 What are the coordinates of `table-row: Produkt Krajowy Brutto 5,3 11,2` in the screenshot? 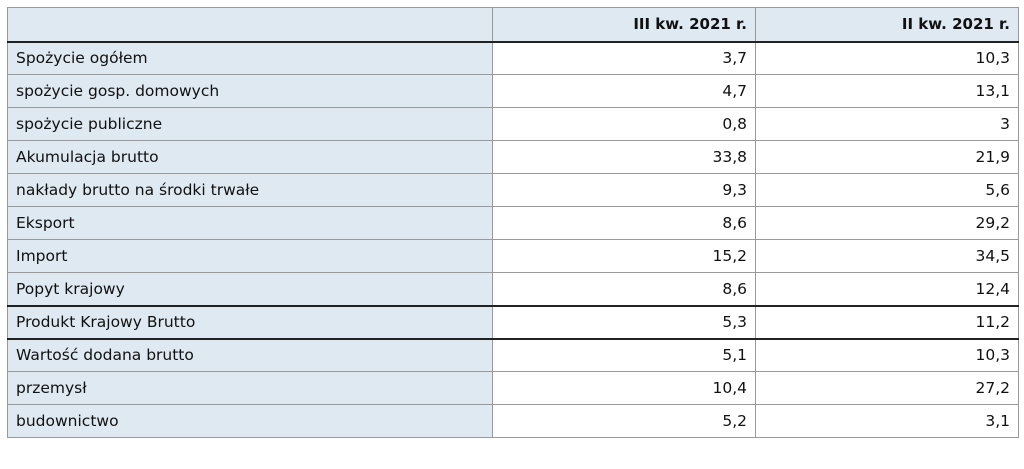 It's located at (513, 321).